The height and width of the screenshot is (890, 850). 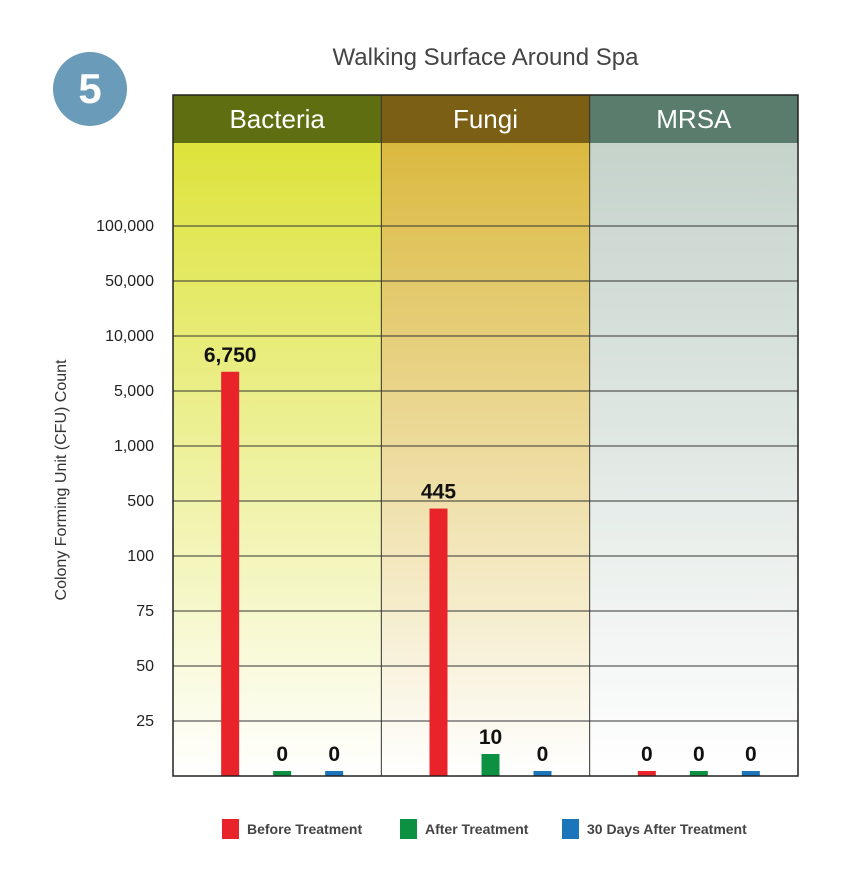 I want to click on category-label-bacteria: Bacteria, so click(x=277, y=119).